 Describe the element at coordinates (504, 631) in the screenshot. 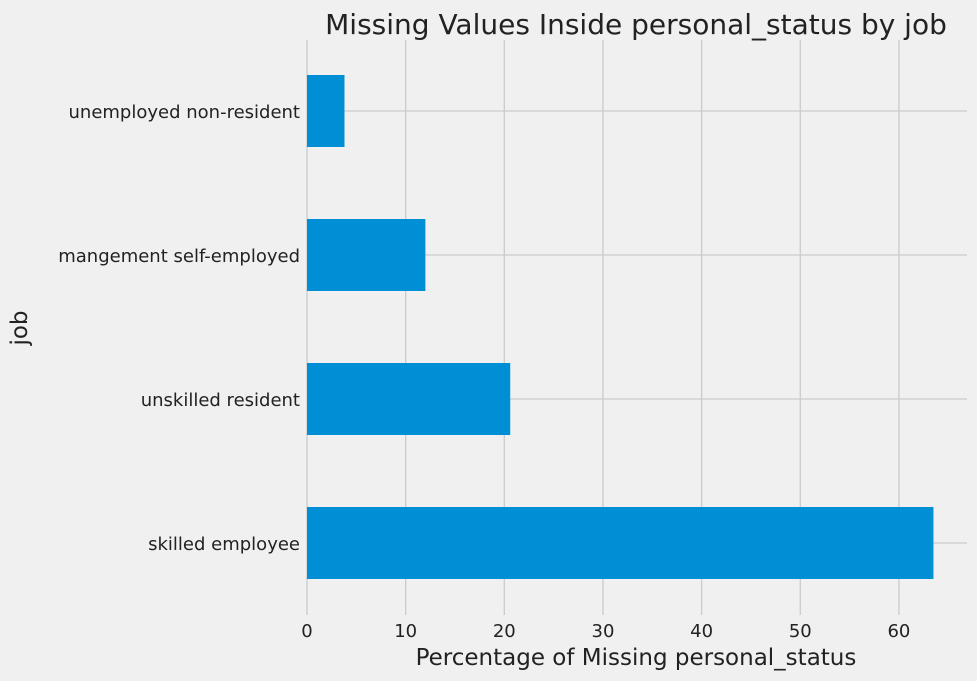

I see `x-tick-label: 20` at that location.